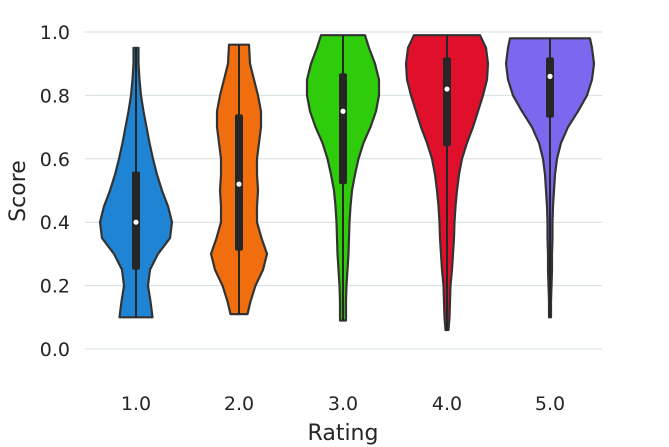  I want to click on y-axis-label: Score, so click(18, 191).